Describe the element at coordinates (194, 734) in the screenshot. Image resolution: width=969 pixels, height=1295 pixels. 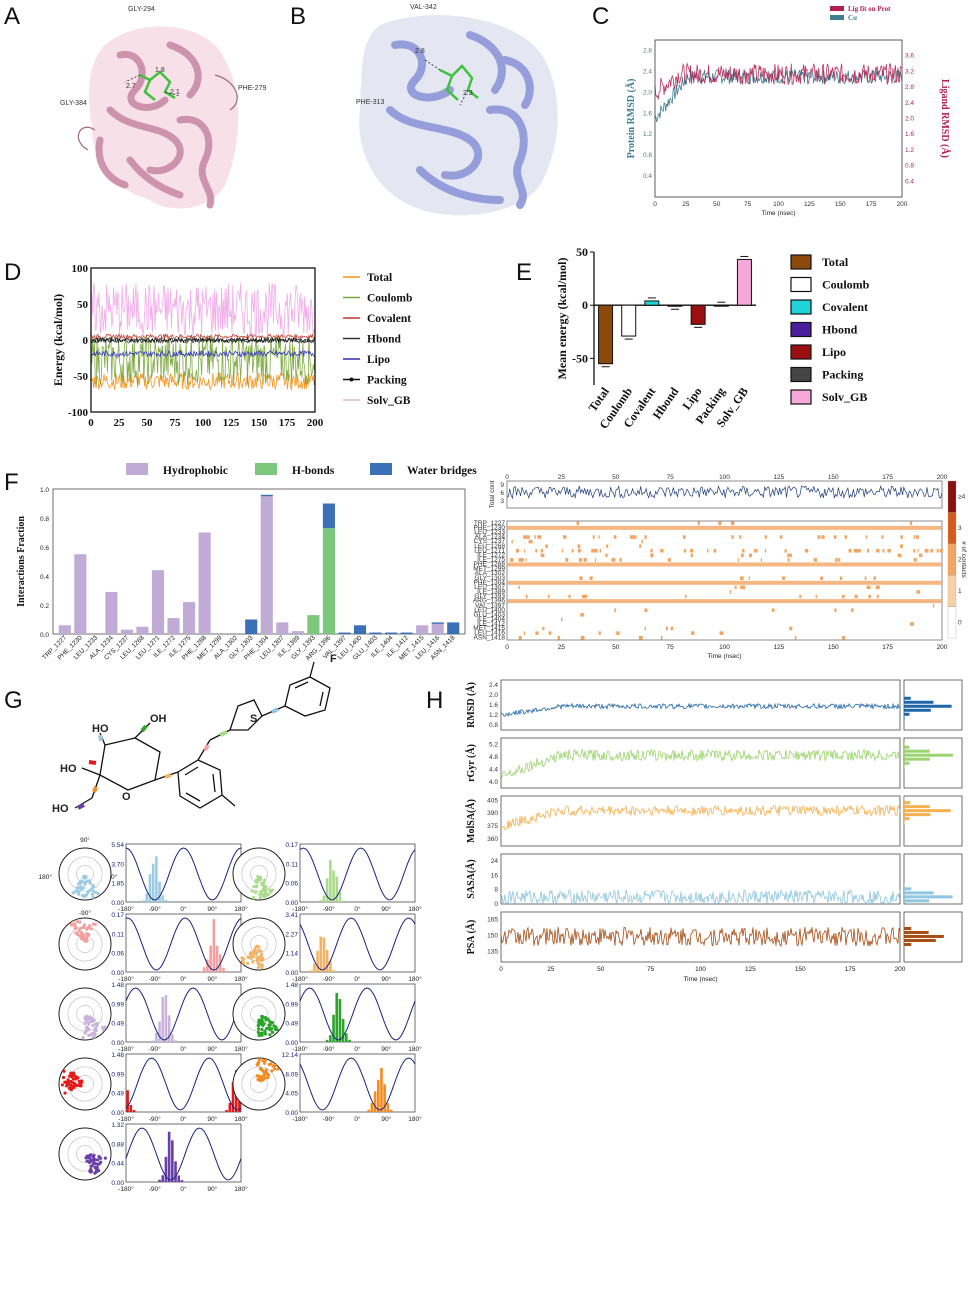
I see `ligand-atom-labels: HO OH HO HO O S F` at that location.